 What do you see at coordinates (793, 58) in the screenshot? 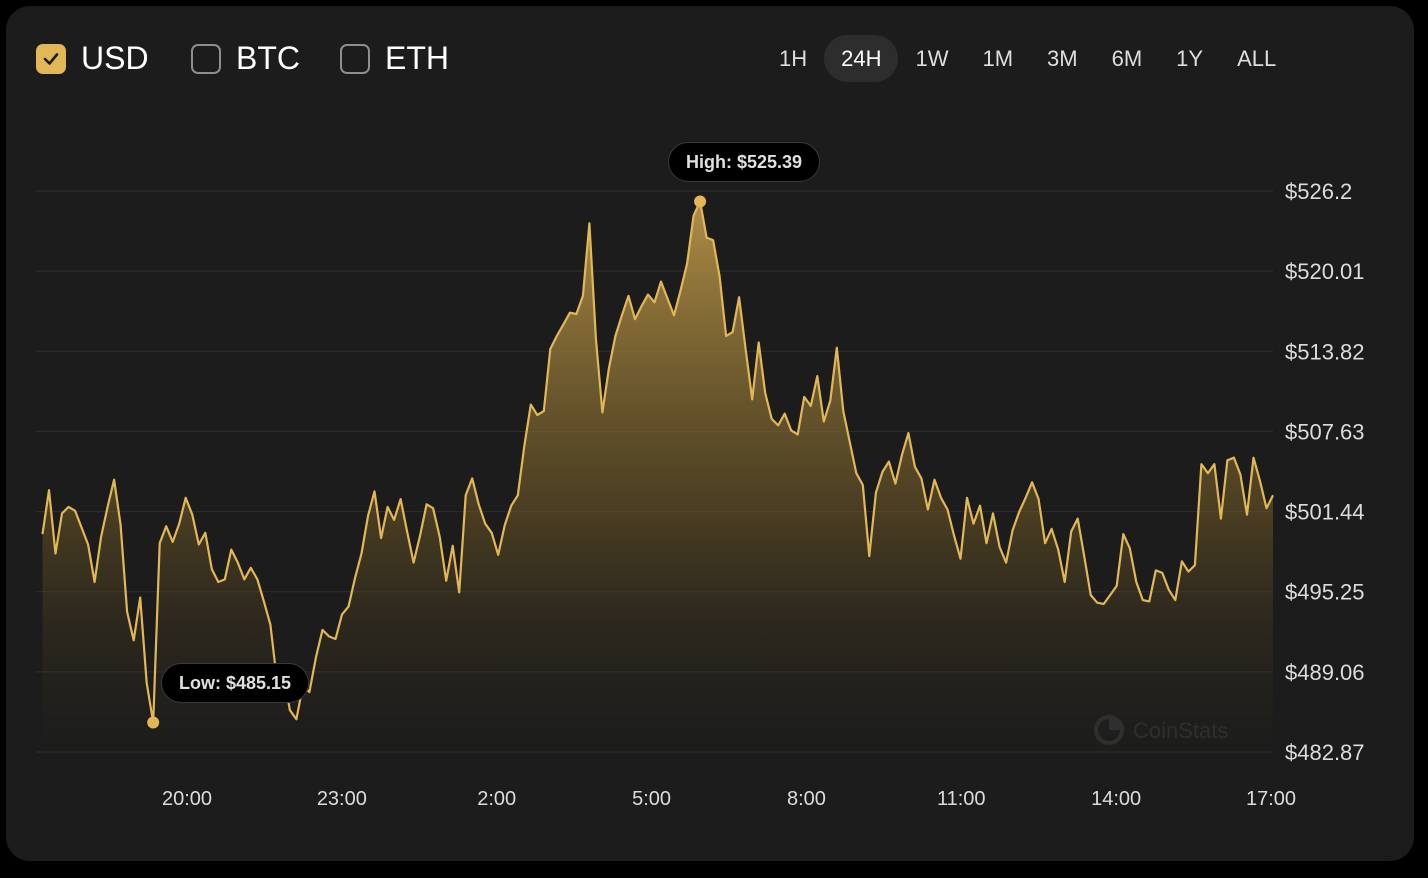
I see `range-1h: 1H` at bounding box center [793, 58].